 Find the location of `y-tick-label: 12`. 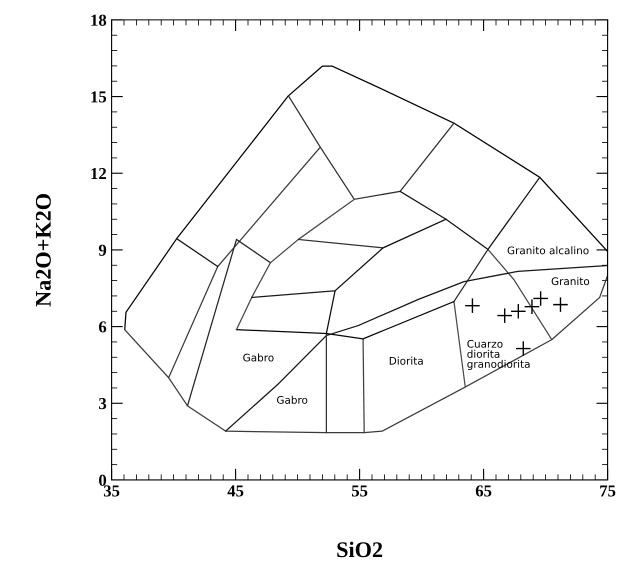

y-tick-label: 12 is located at coordinates (98, 174).